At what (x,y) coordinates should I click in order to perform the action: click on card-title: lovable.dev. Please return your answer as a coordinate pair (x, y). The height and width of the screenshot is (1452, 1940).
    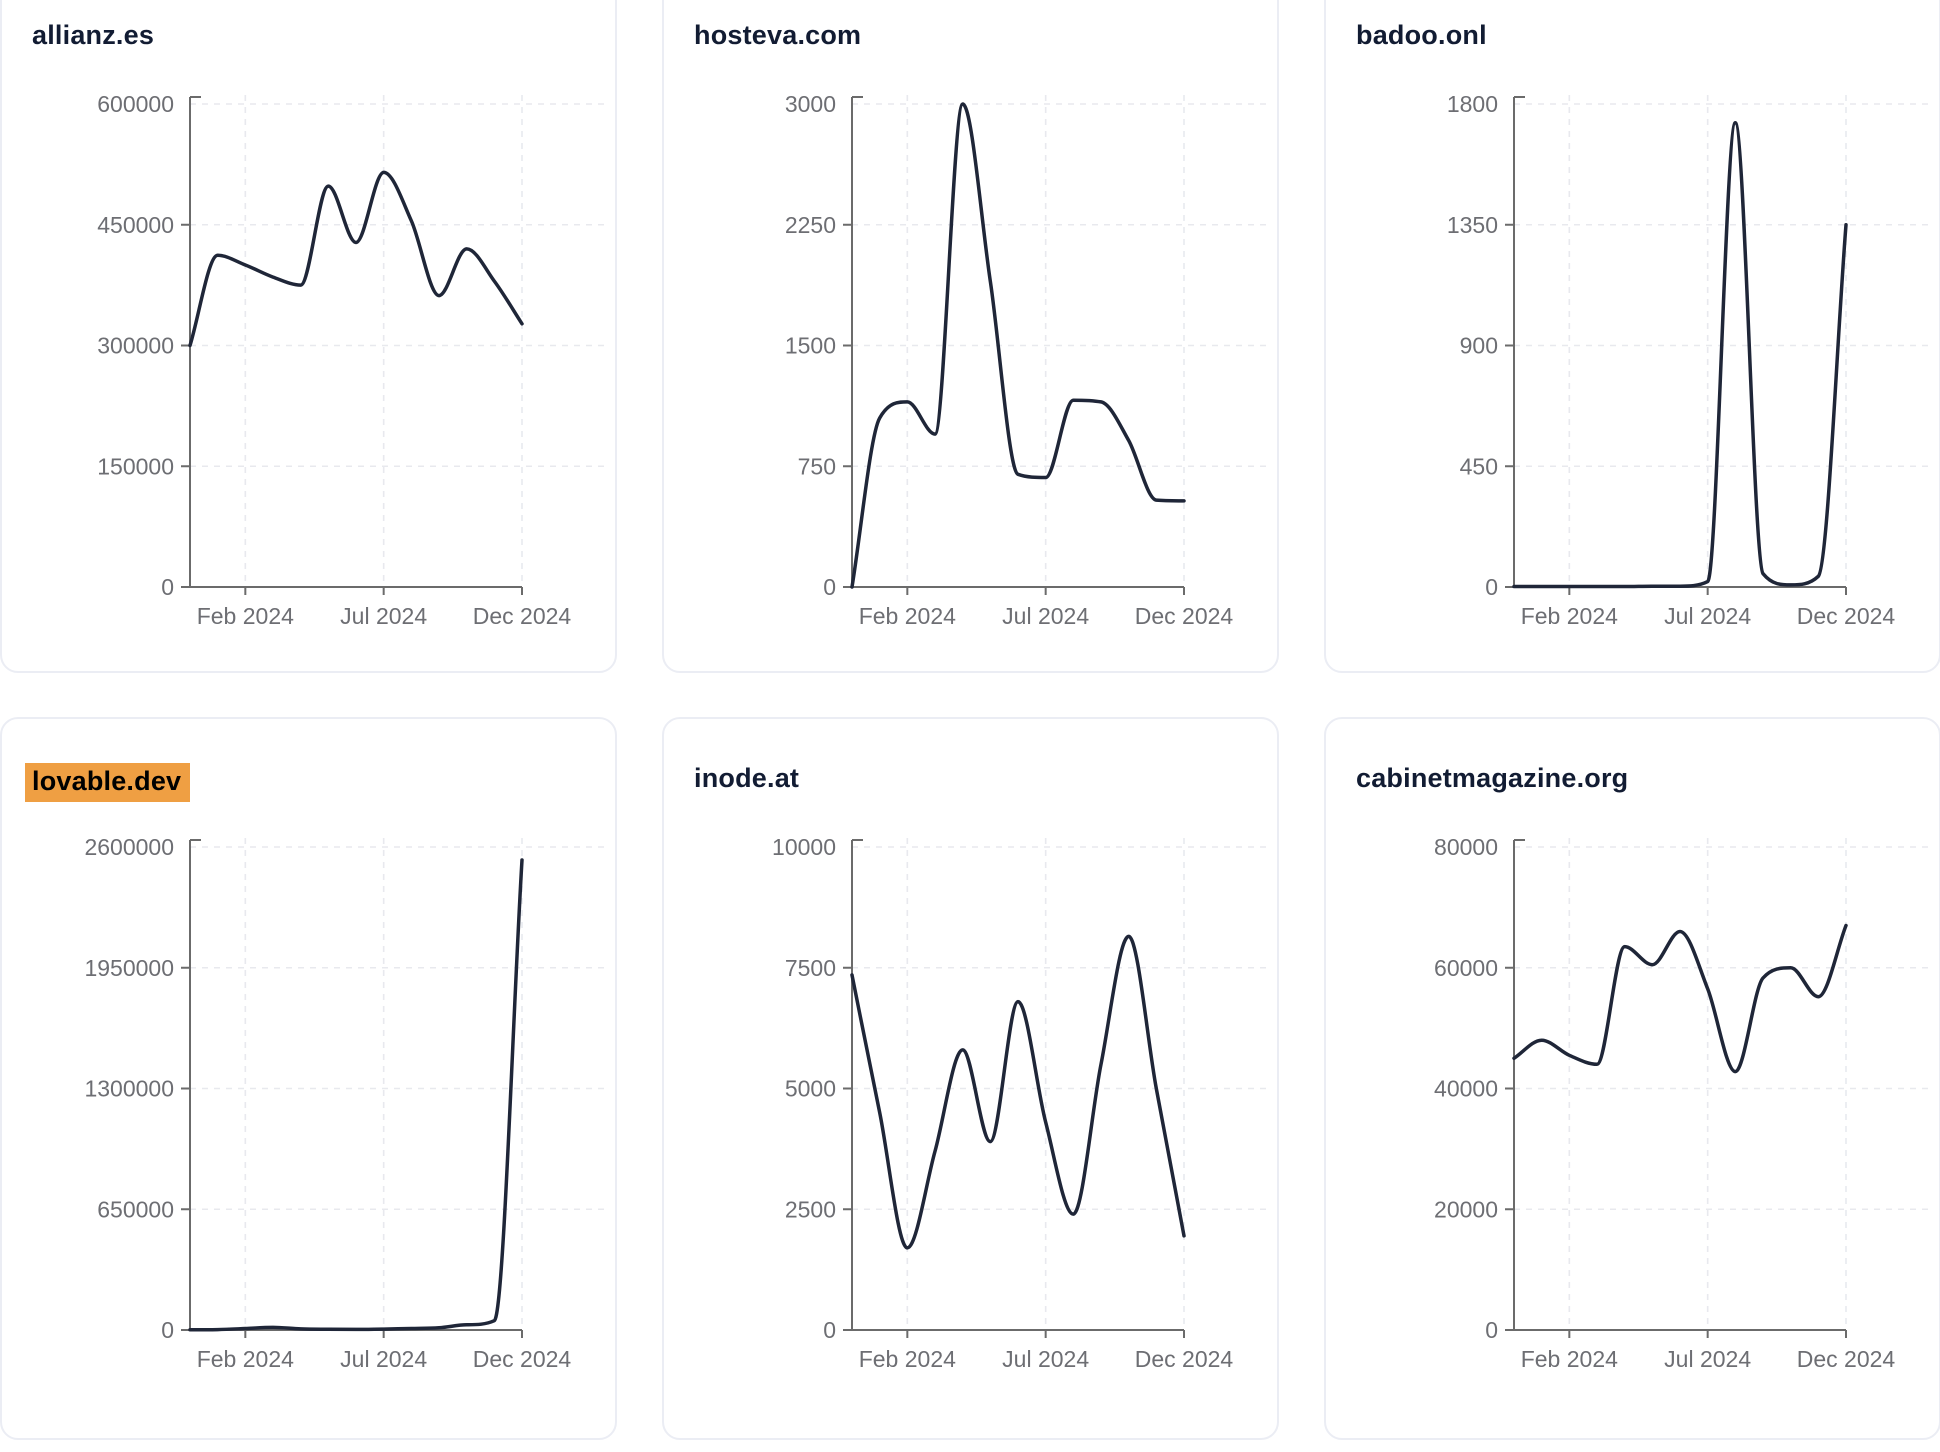
    Looking at the image, I should click on (108, 782).